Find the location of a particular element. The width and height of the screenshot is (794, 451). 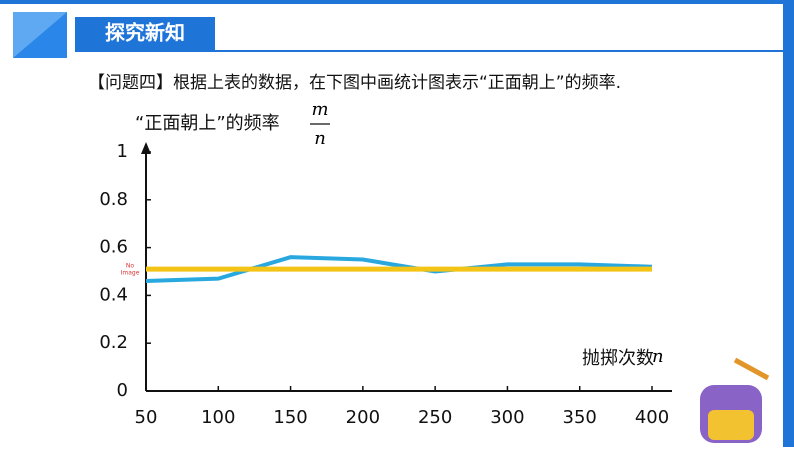

question: 【问题四】根据上表的数据，在下图中画统计图表示“正面朝上”的频率. is located at coordinates (354, 83).